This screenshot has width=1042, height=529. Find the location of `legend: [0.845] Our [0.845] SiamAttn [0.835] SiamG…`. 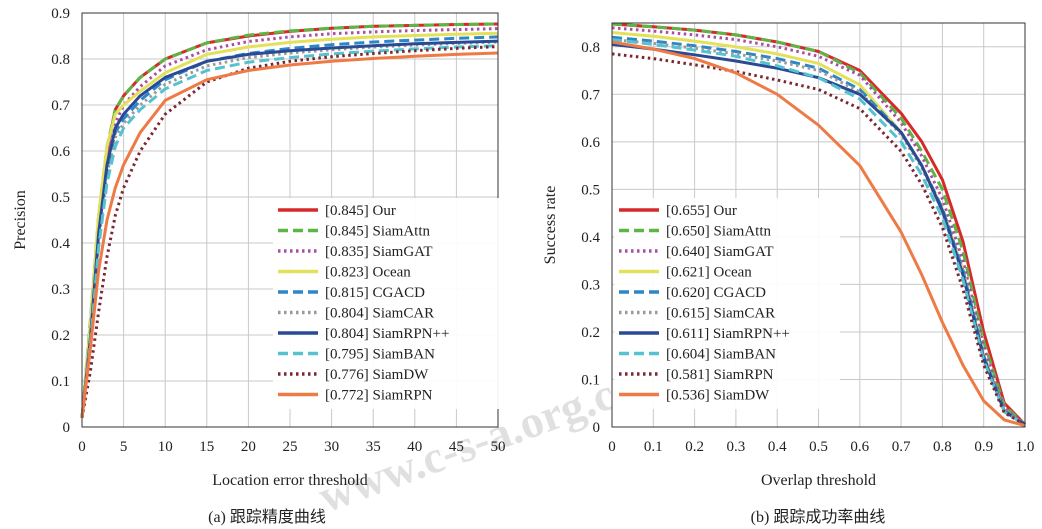

legend: [0.845] Our [0.845] SiamAttn [0.835] SiamG… is located at coordinates (386, 303).